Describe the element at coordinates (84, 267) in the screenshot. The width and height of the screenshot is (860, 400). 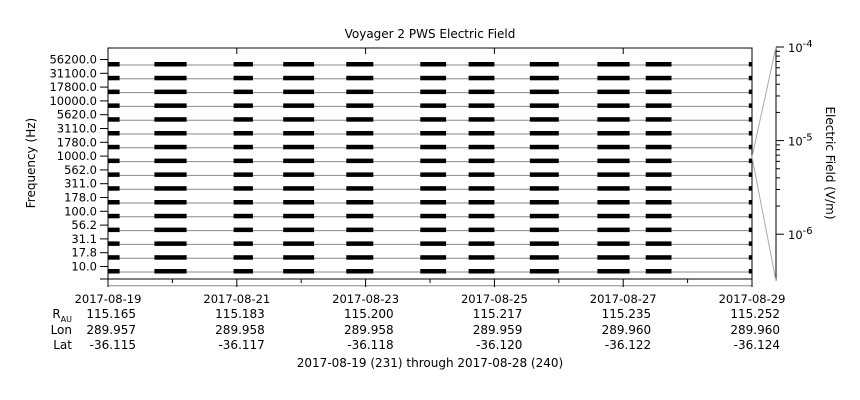
I see `y-tick-label: 10.0` at that location.